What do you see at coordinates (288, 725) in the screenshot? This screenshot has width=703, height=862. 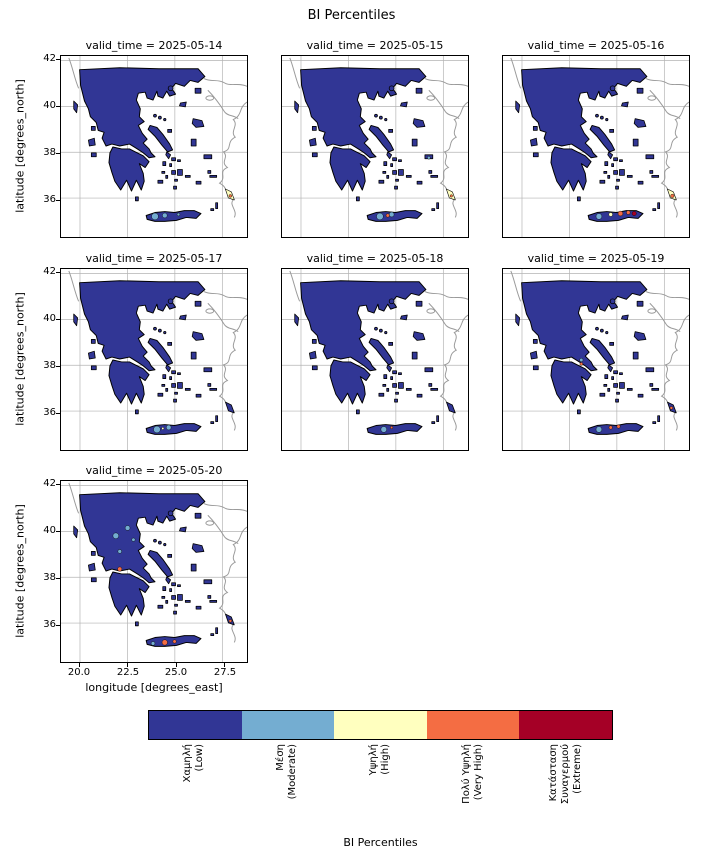 I see `colorbar-segment-moderate` at bounding box center [288, 725].